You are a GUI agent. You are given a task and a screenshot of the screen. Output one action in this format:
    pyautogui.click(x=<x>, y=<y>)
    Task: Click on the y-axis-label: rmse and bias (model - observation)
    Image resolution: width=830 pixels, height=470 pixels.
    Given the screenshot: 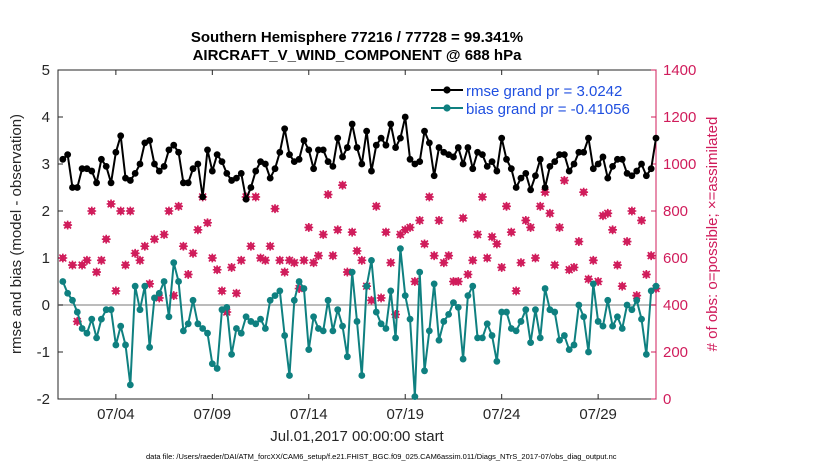 What is the action you would take?
    pyautogui.click(x=16, y=234)
    